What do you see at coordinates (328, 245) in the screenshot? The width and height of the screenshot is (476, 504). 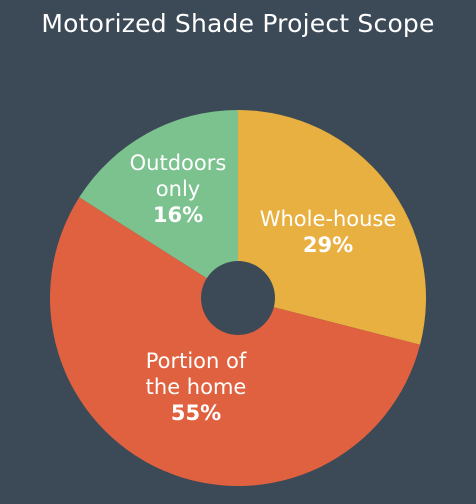 I see `slice-value-label-0: 29%` at bounding box center [328, 245].